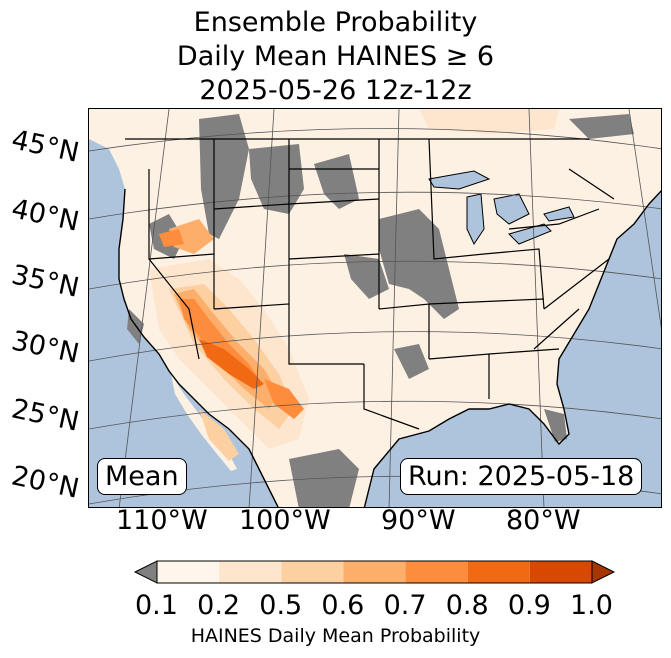  Describe the element at coordinates (156, 605) in the screenshot. I see `colorbar-tick-label: 0.1` at that location.